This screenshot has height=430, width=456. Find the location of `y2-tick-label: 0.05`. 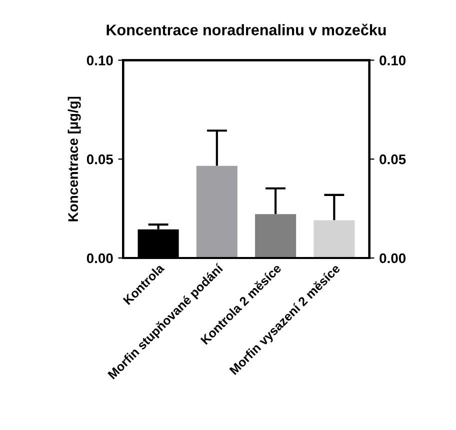

y2-tick-label: 0.05 is located at coordinates (393, 159).